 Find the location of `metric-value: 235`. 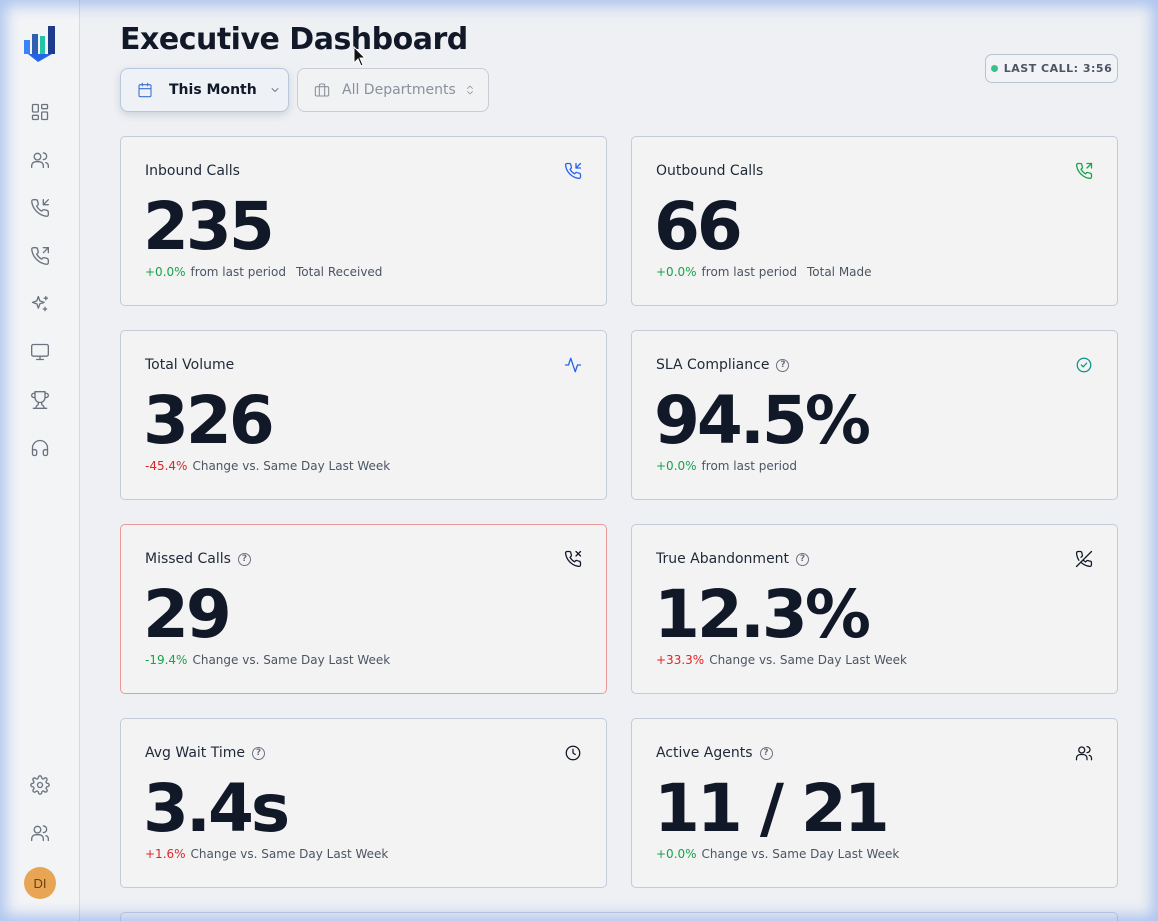

metric-value: 235 is located at coordinates (209, 226).